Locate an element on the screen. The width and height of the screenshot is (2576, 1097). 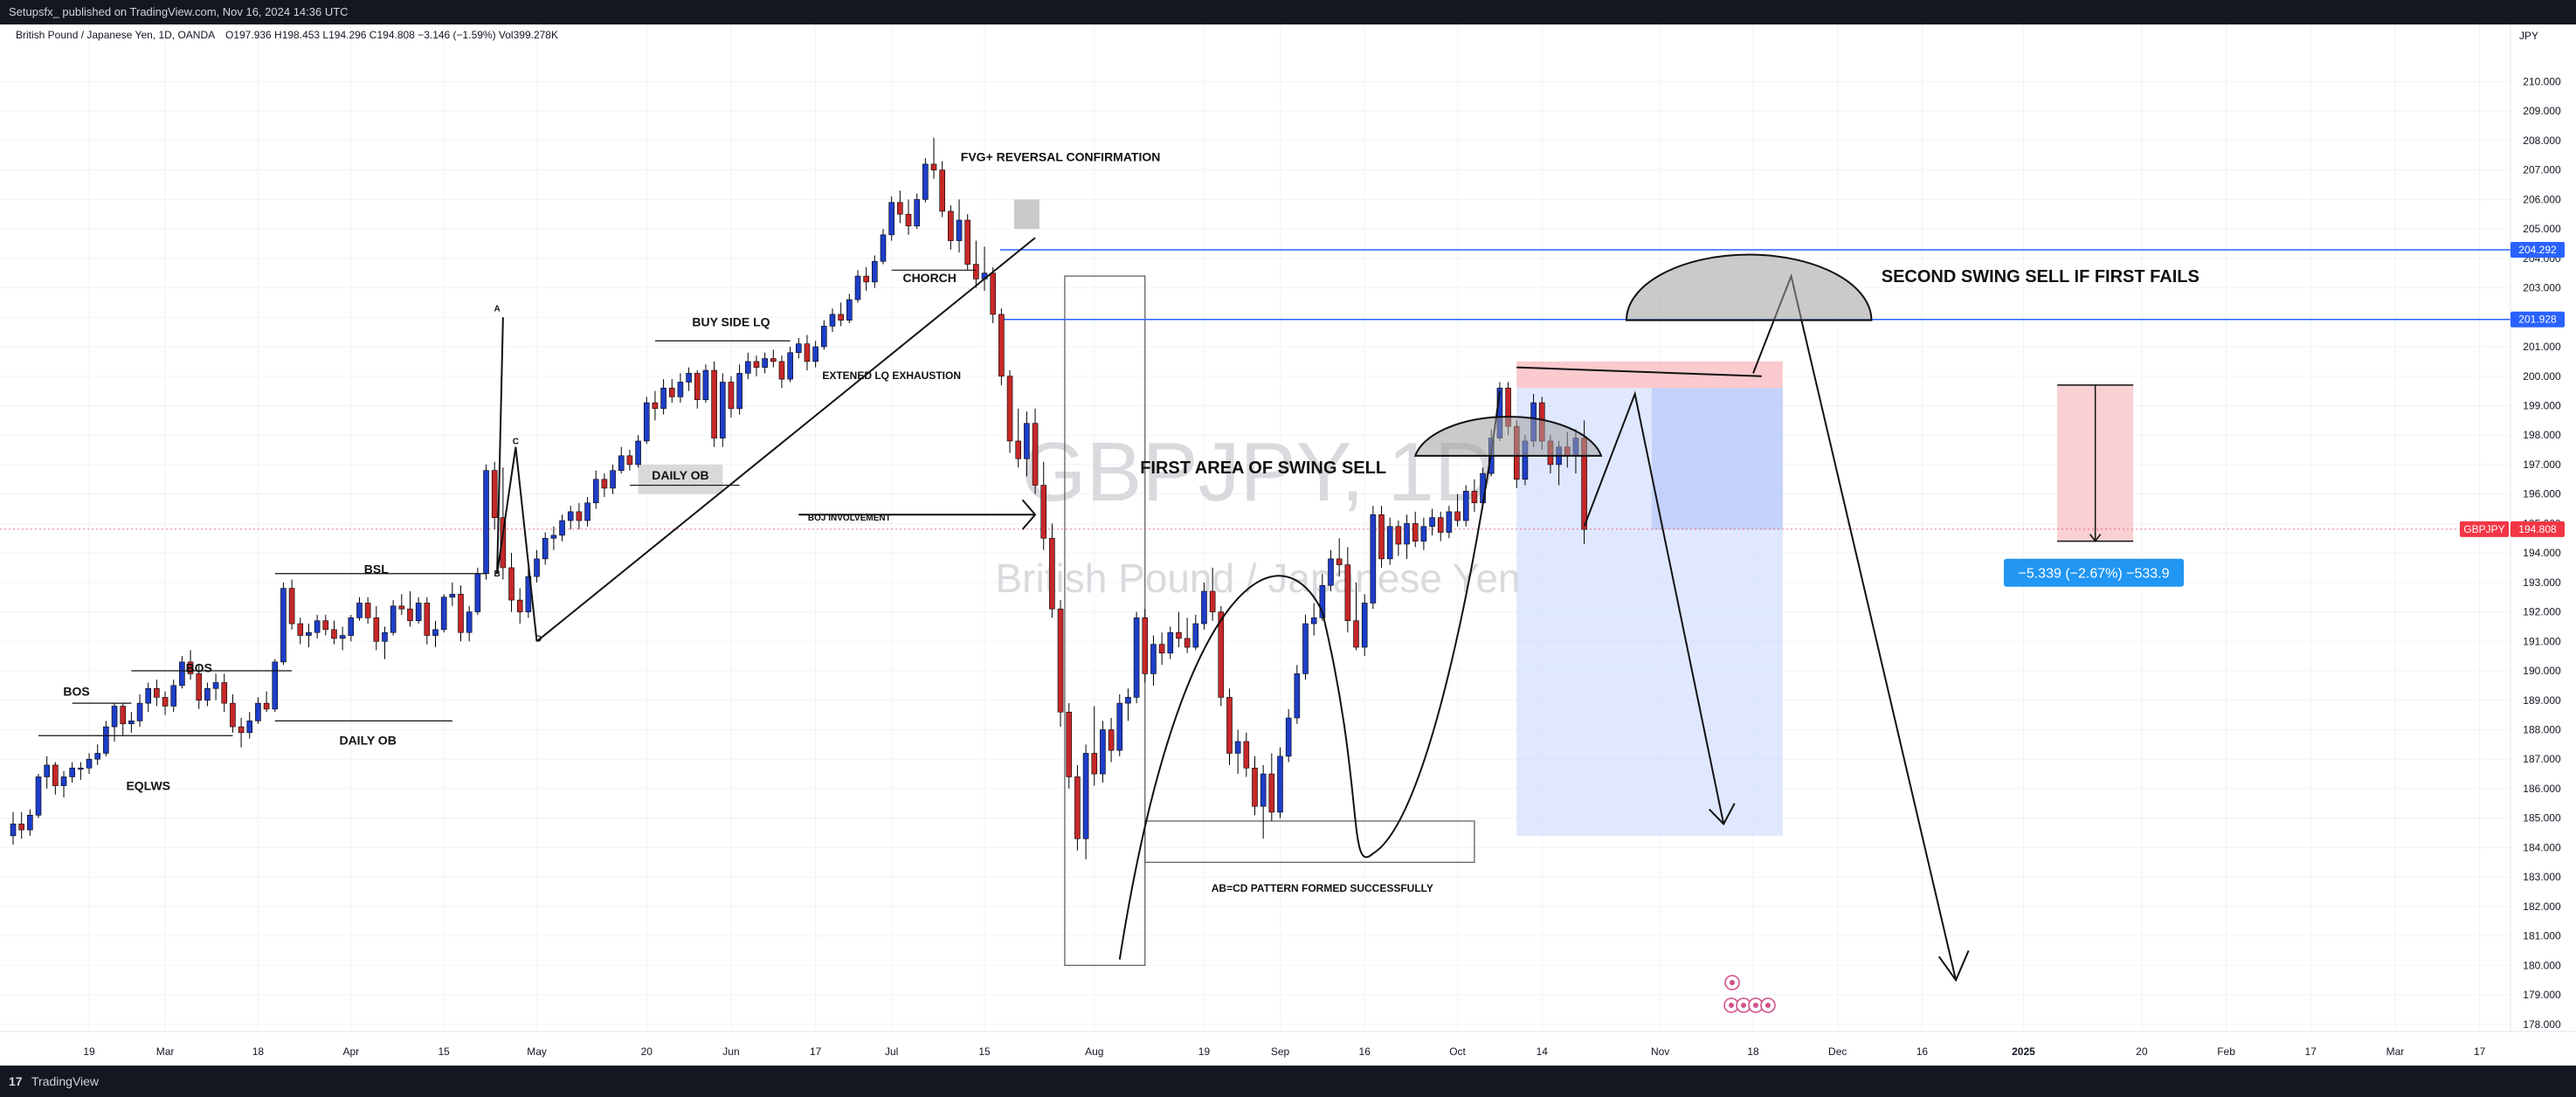
y-tick-label: 196.000 is located at coordinates (2542, 494).